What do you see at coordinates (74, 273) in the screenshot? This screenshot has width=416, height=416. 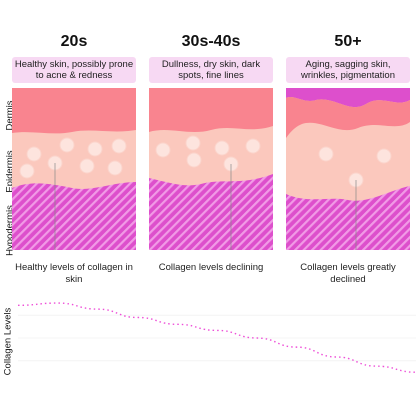 I see `collagen-note-20s: Healthy levels of collagen in skin` at bounding box center [74, 273].